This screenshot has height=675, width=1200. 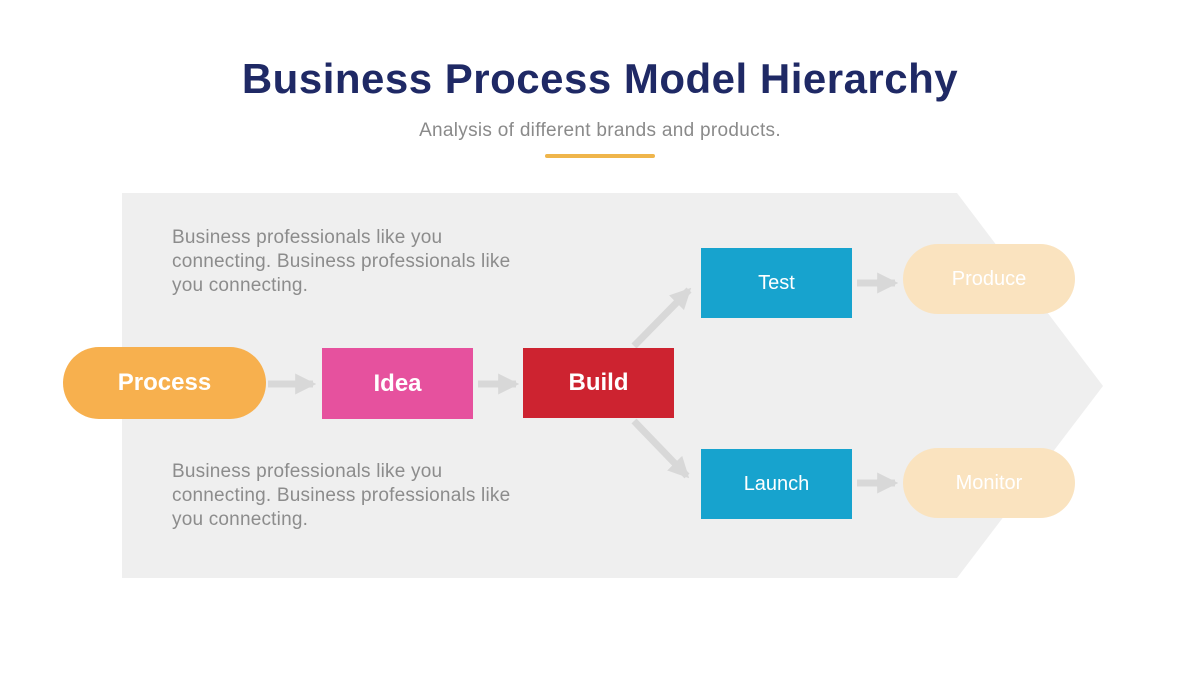 What do you see at coordinates (600, 156) in the screenshot?
I see `accent-underline` at bounding box center [600, 156].